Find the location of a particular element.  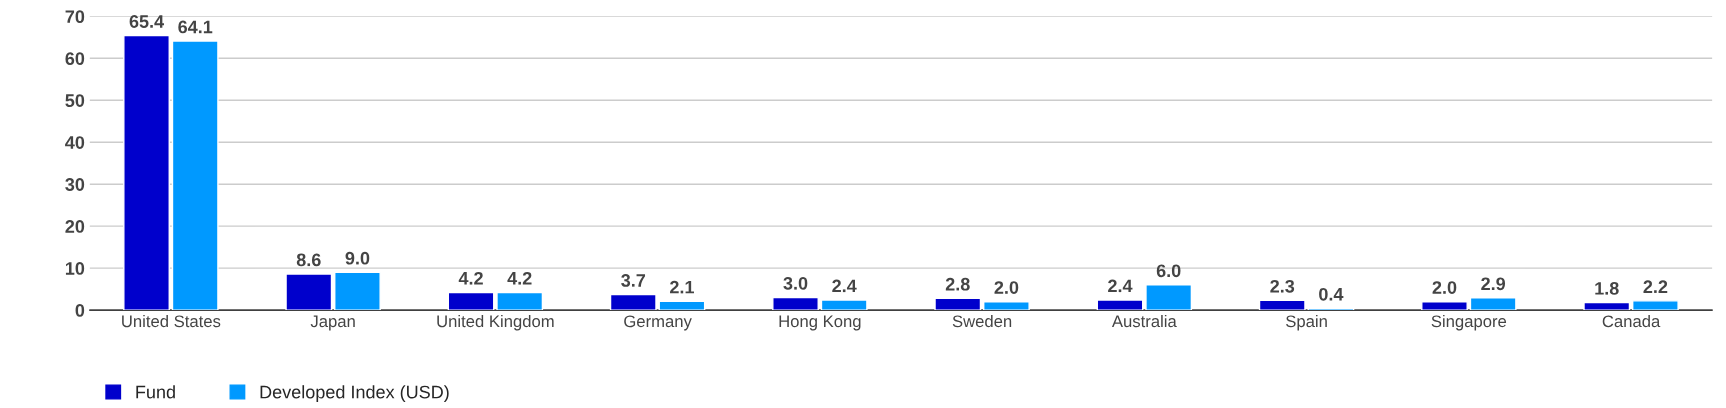

text: 2.9 is located at coordinates (1493, 284).